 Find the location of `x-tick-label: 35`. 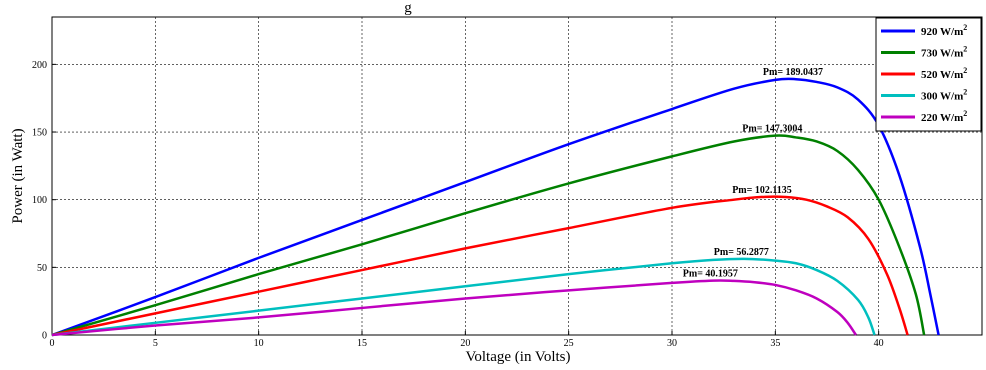

x-tick-label: 35 is located at coordinates (775, 343).